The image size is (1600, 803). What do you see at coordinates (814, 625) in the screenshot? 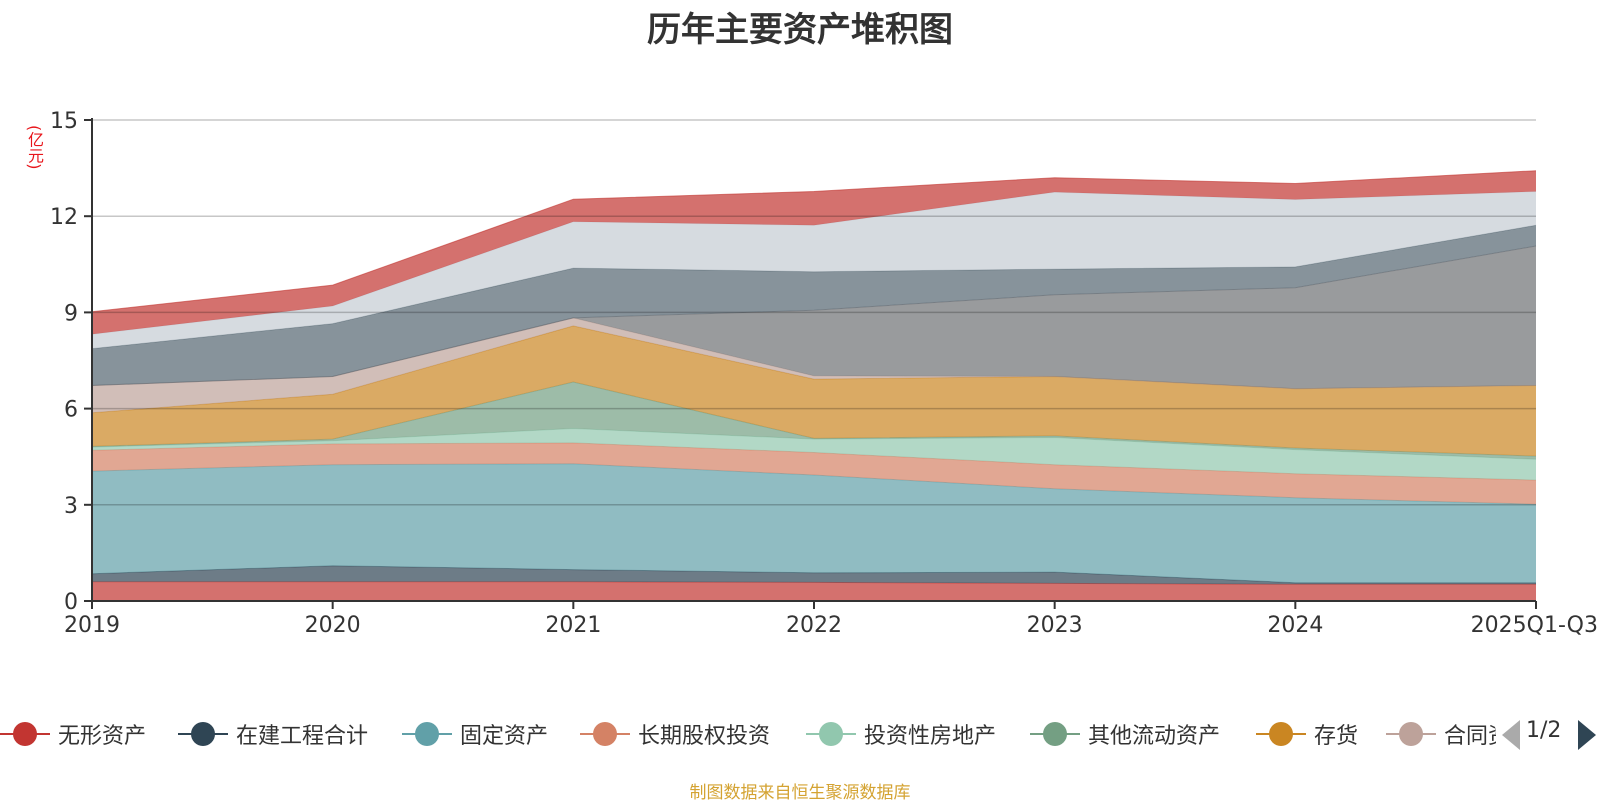
I see `x-tick-label: 2022` at bounding box center [814, 625].